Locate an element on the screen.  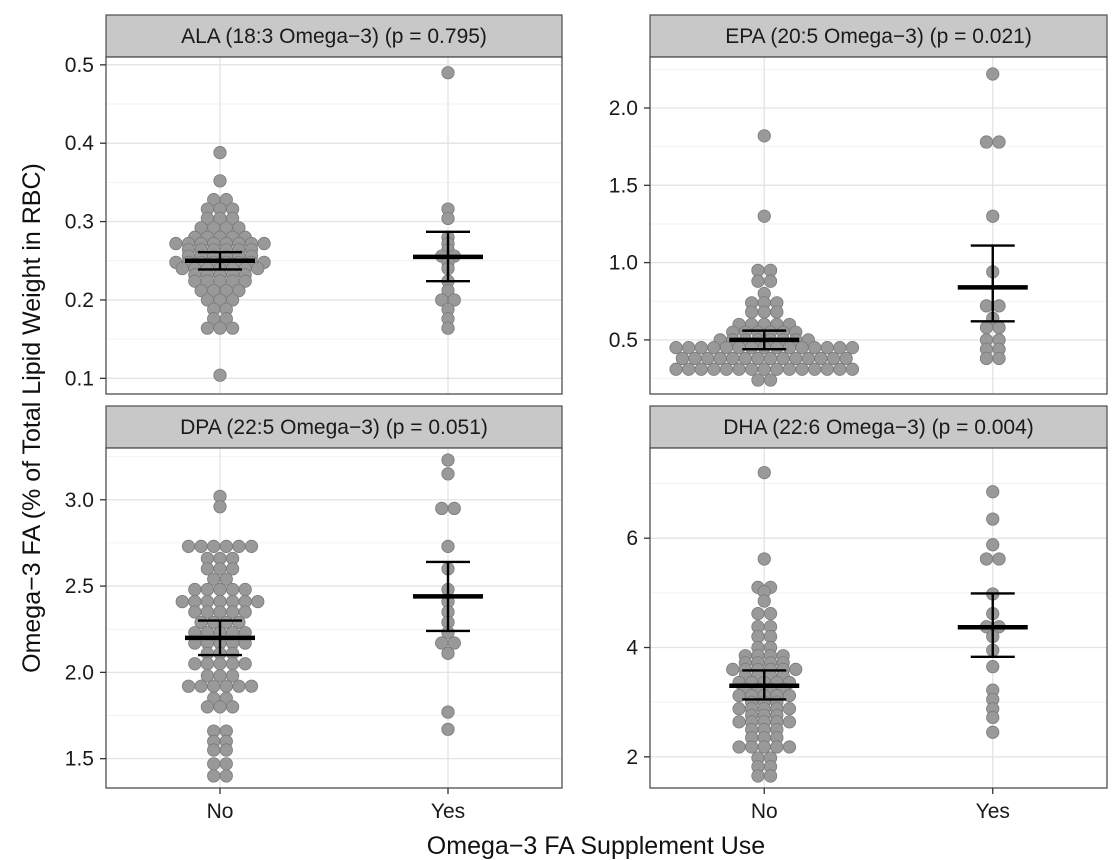
y-tick-label: 2 is located at coordinates (632, 757).